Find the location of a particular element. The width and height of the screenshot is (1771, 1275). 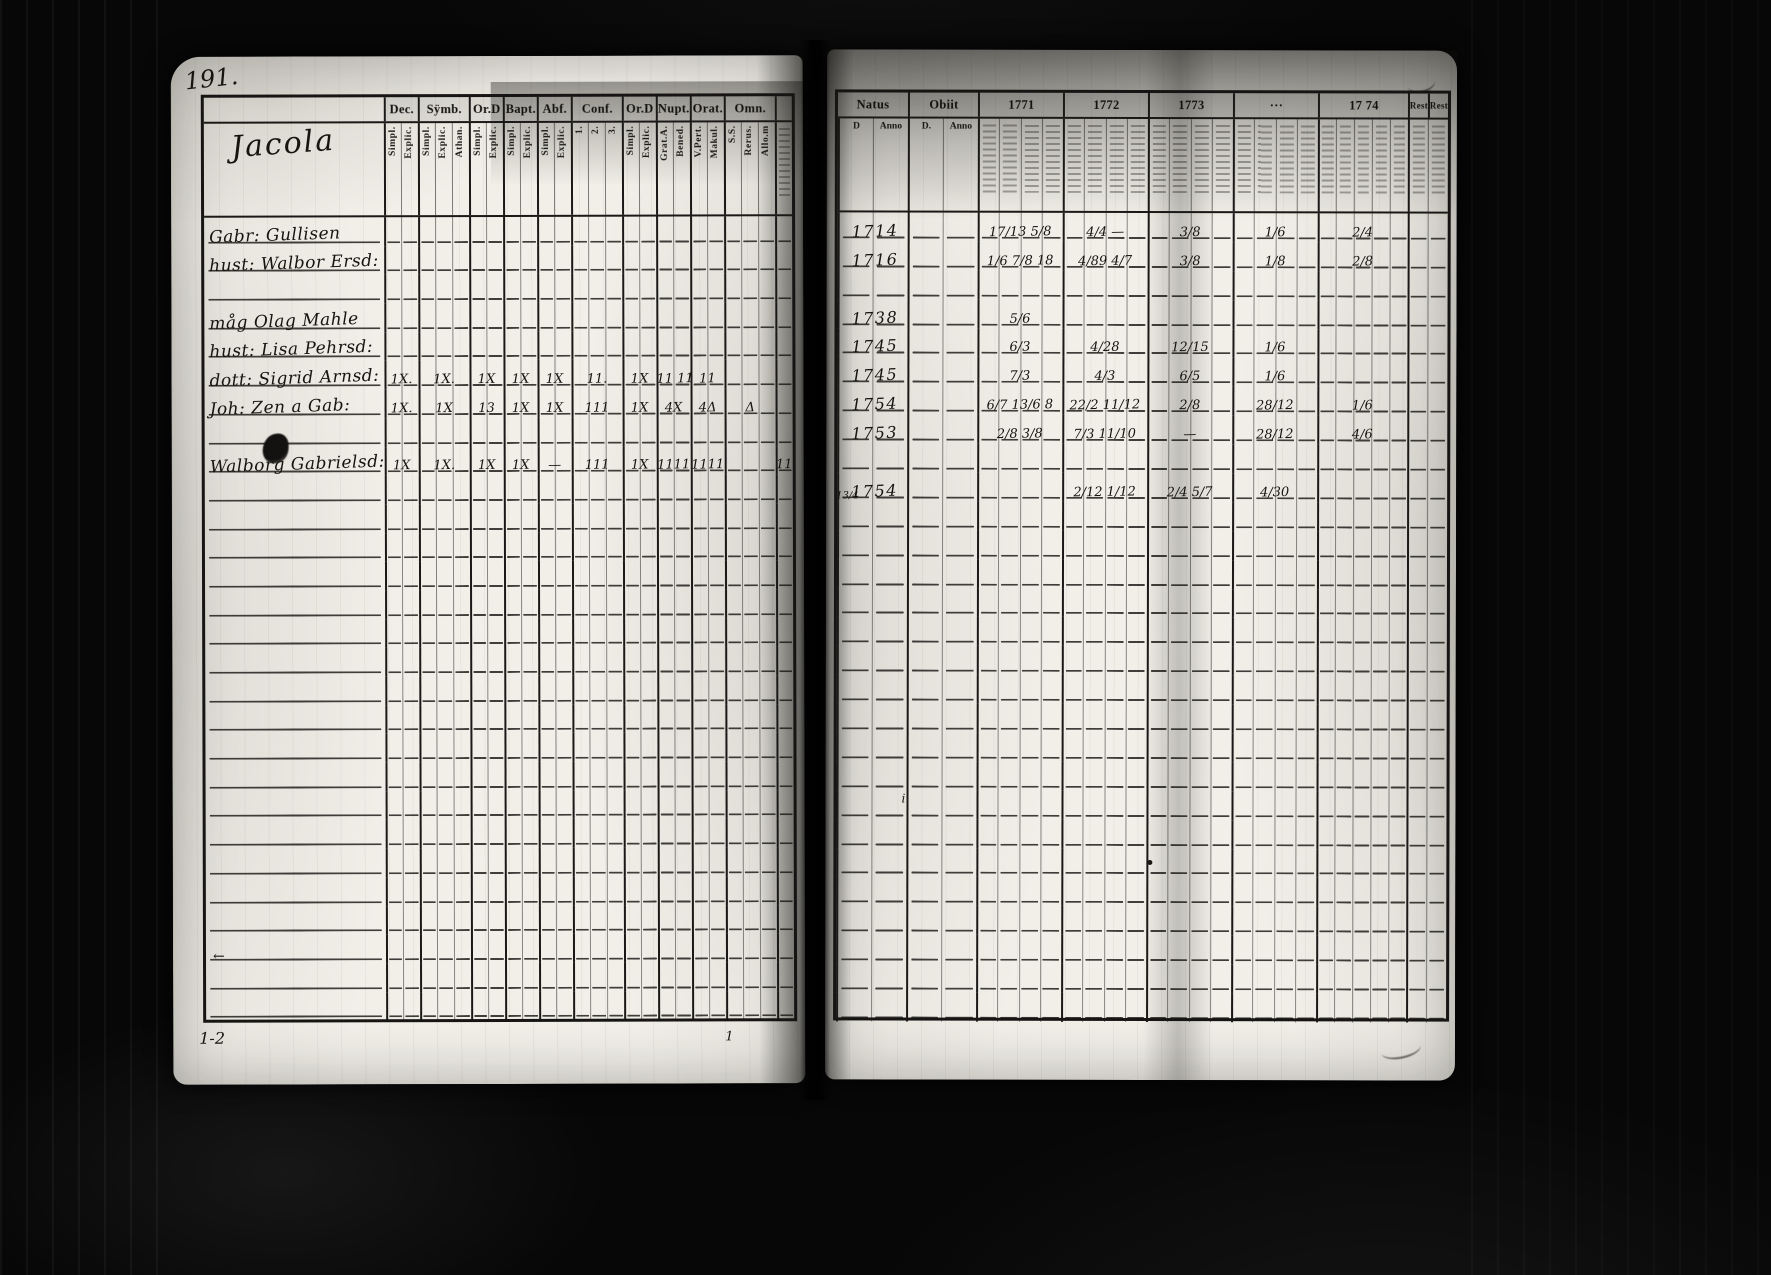

column-group-cells: 28/12 is located at coordinates (1275, 430).